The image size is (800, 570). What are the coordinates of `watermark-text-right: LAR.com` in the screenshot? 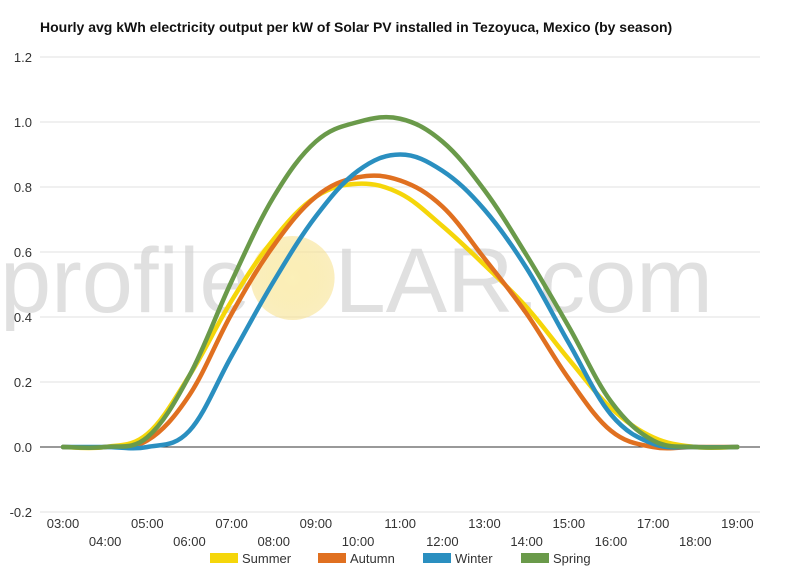 It's located at (524, 281).